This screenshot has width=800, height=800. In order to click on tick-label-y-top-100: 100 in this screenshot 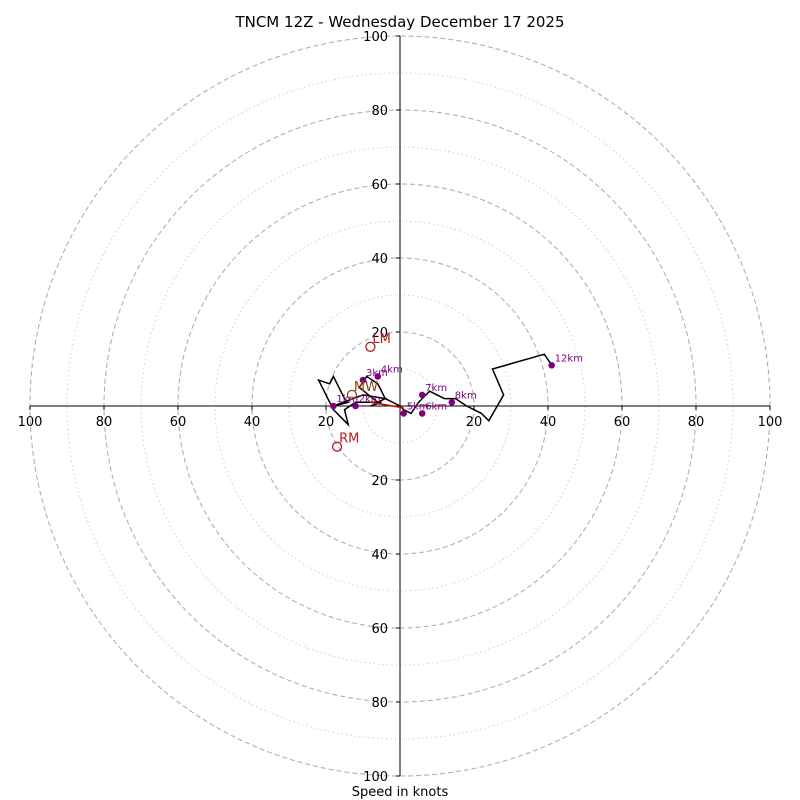, I will do `click(375, 37)`.